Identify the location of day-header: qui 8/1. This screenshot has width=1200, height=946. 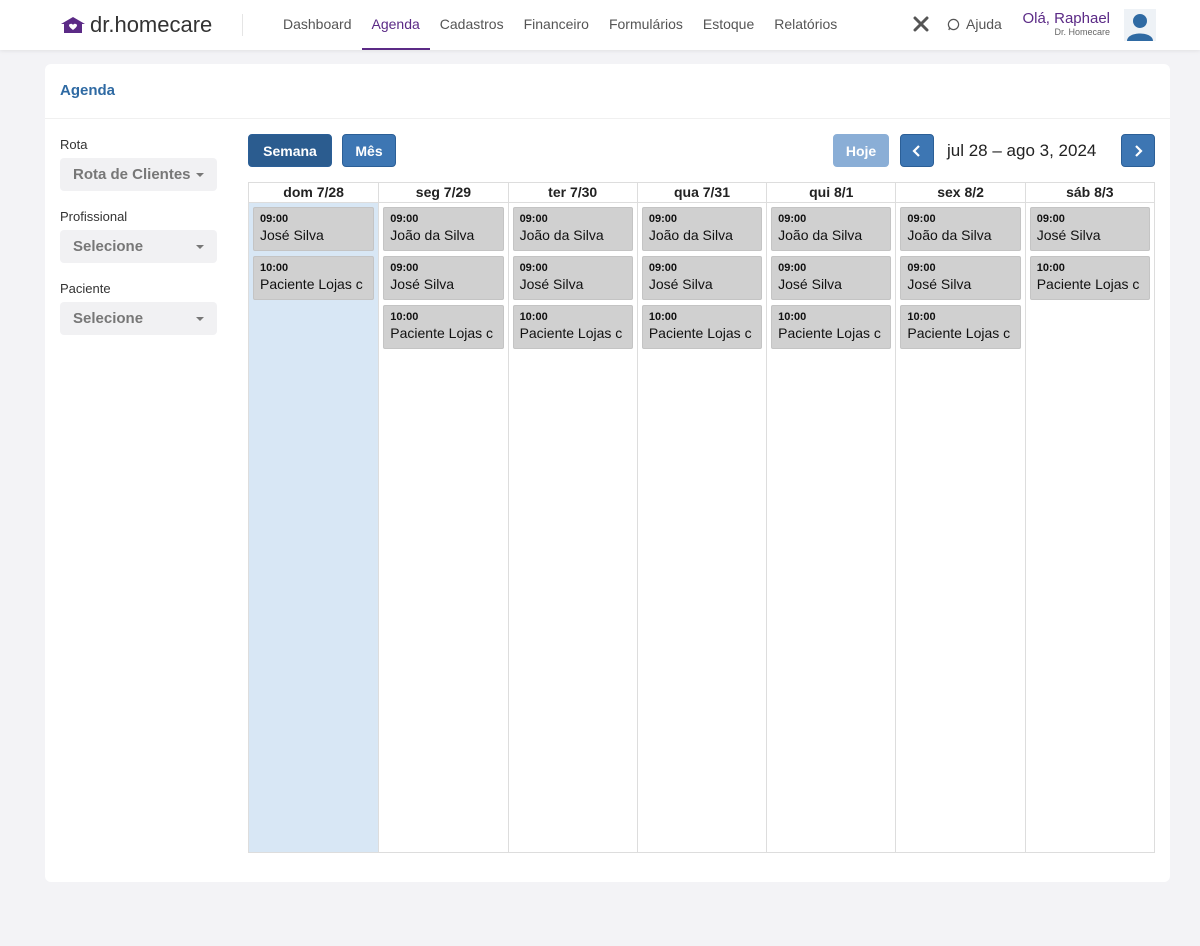
(831, 193).